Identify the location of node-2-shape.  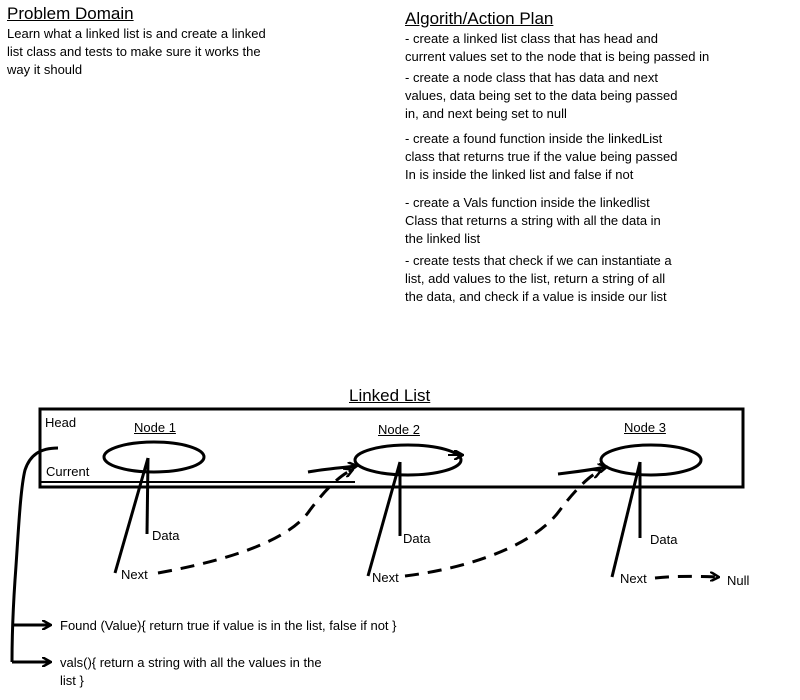
(408, 460).